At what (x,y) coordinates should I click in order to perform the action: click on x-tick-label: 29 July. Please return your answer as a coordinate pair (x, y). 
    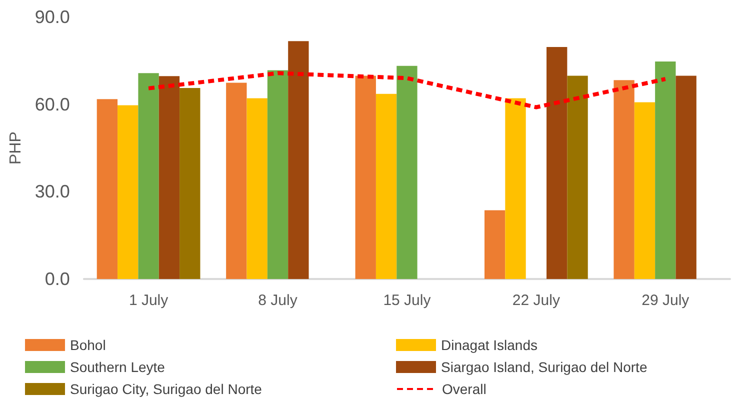
    Looking at the image, I should click on (666, 300).